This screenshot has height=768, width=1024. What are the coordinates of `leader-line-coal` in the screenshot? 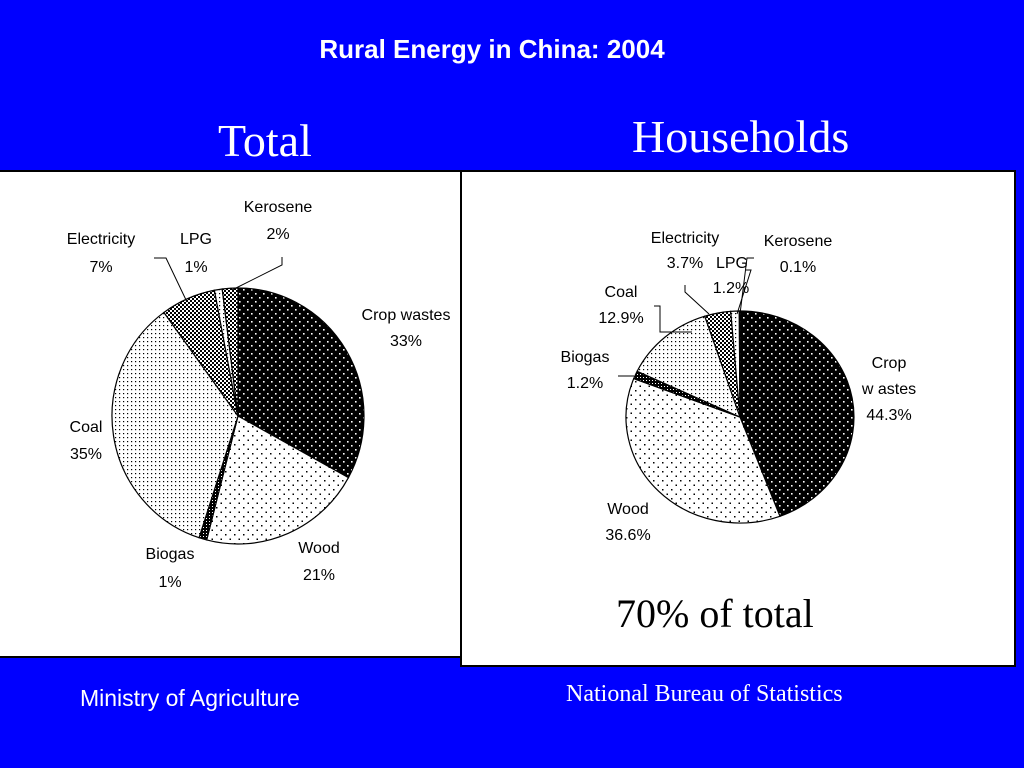 It's located at (673, 319).